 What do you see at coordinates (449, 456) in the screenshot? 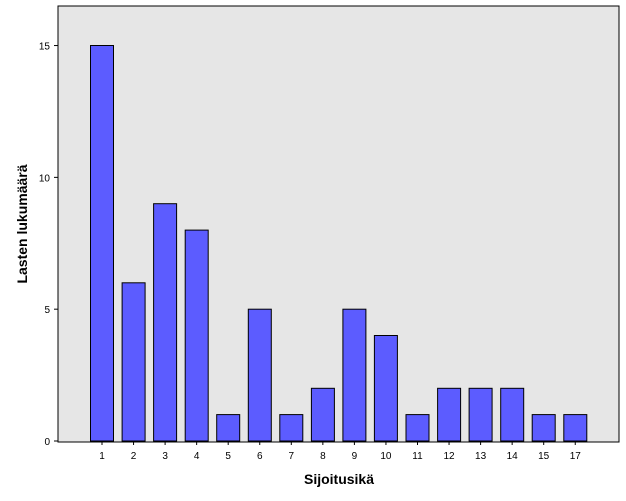
I see `x-tick-label: 12` at bounding box center [449, 456].